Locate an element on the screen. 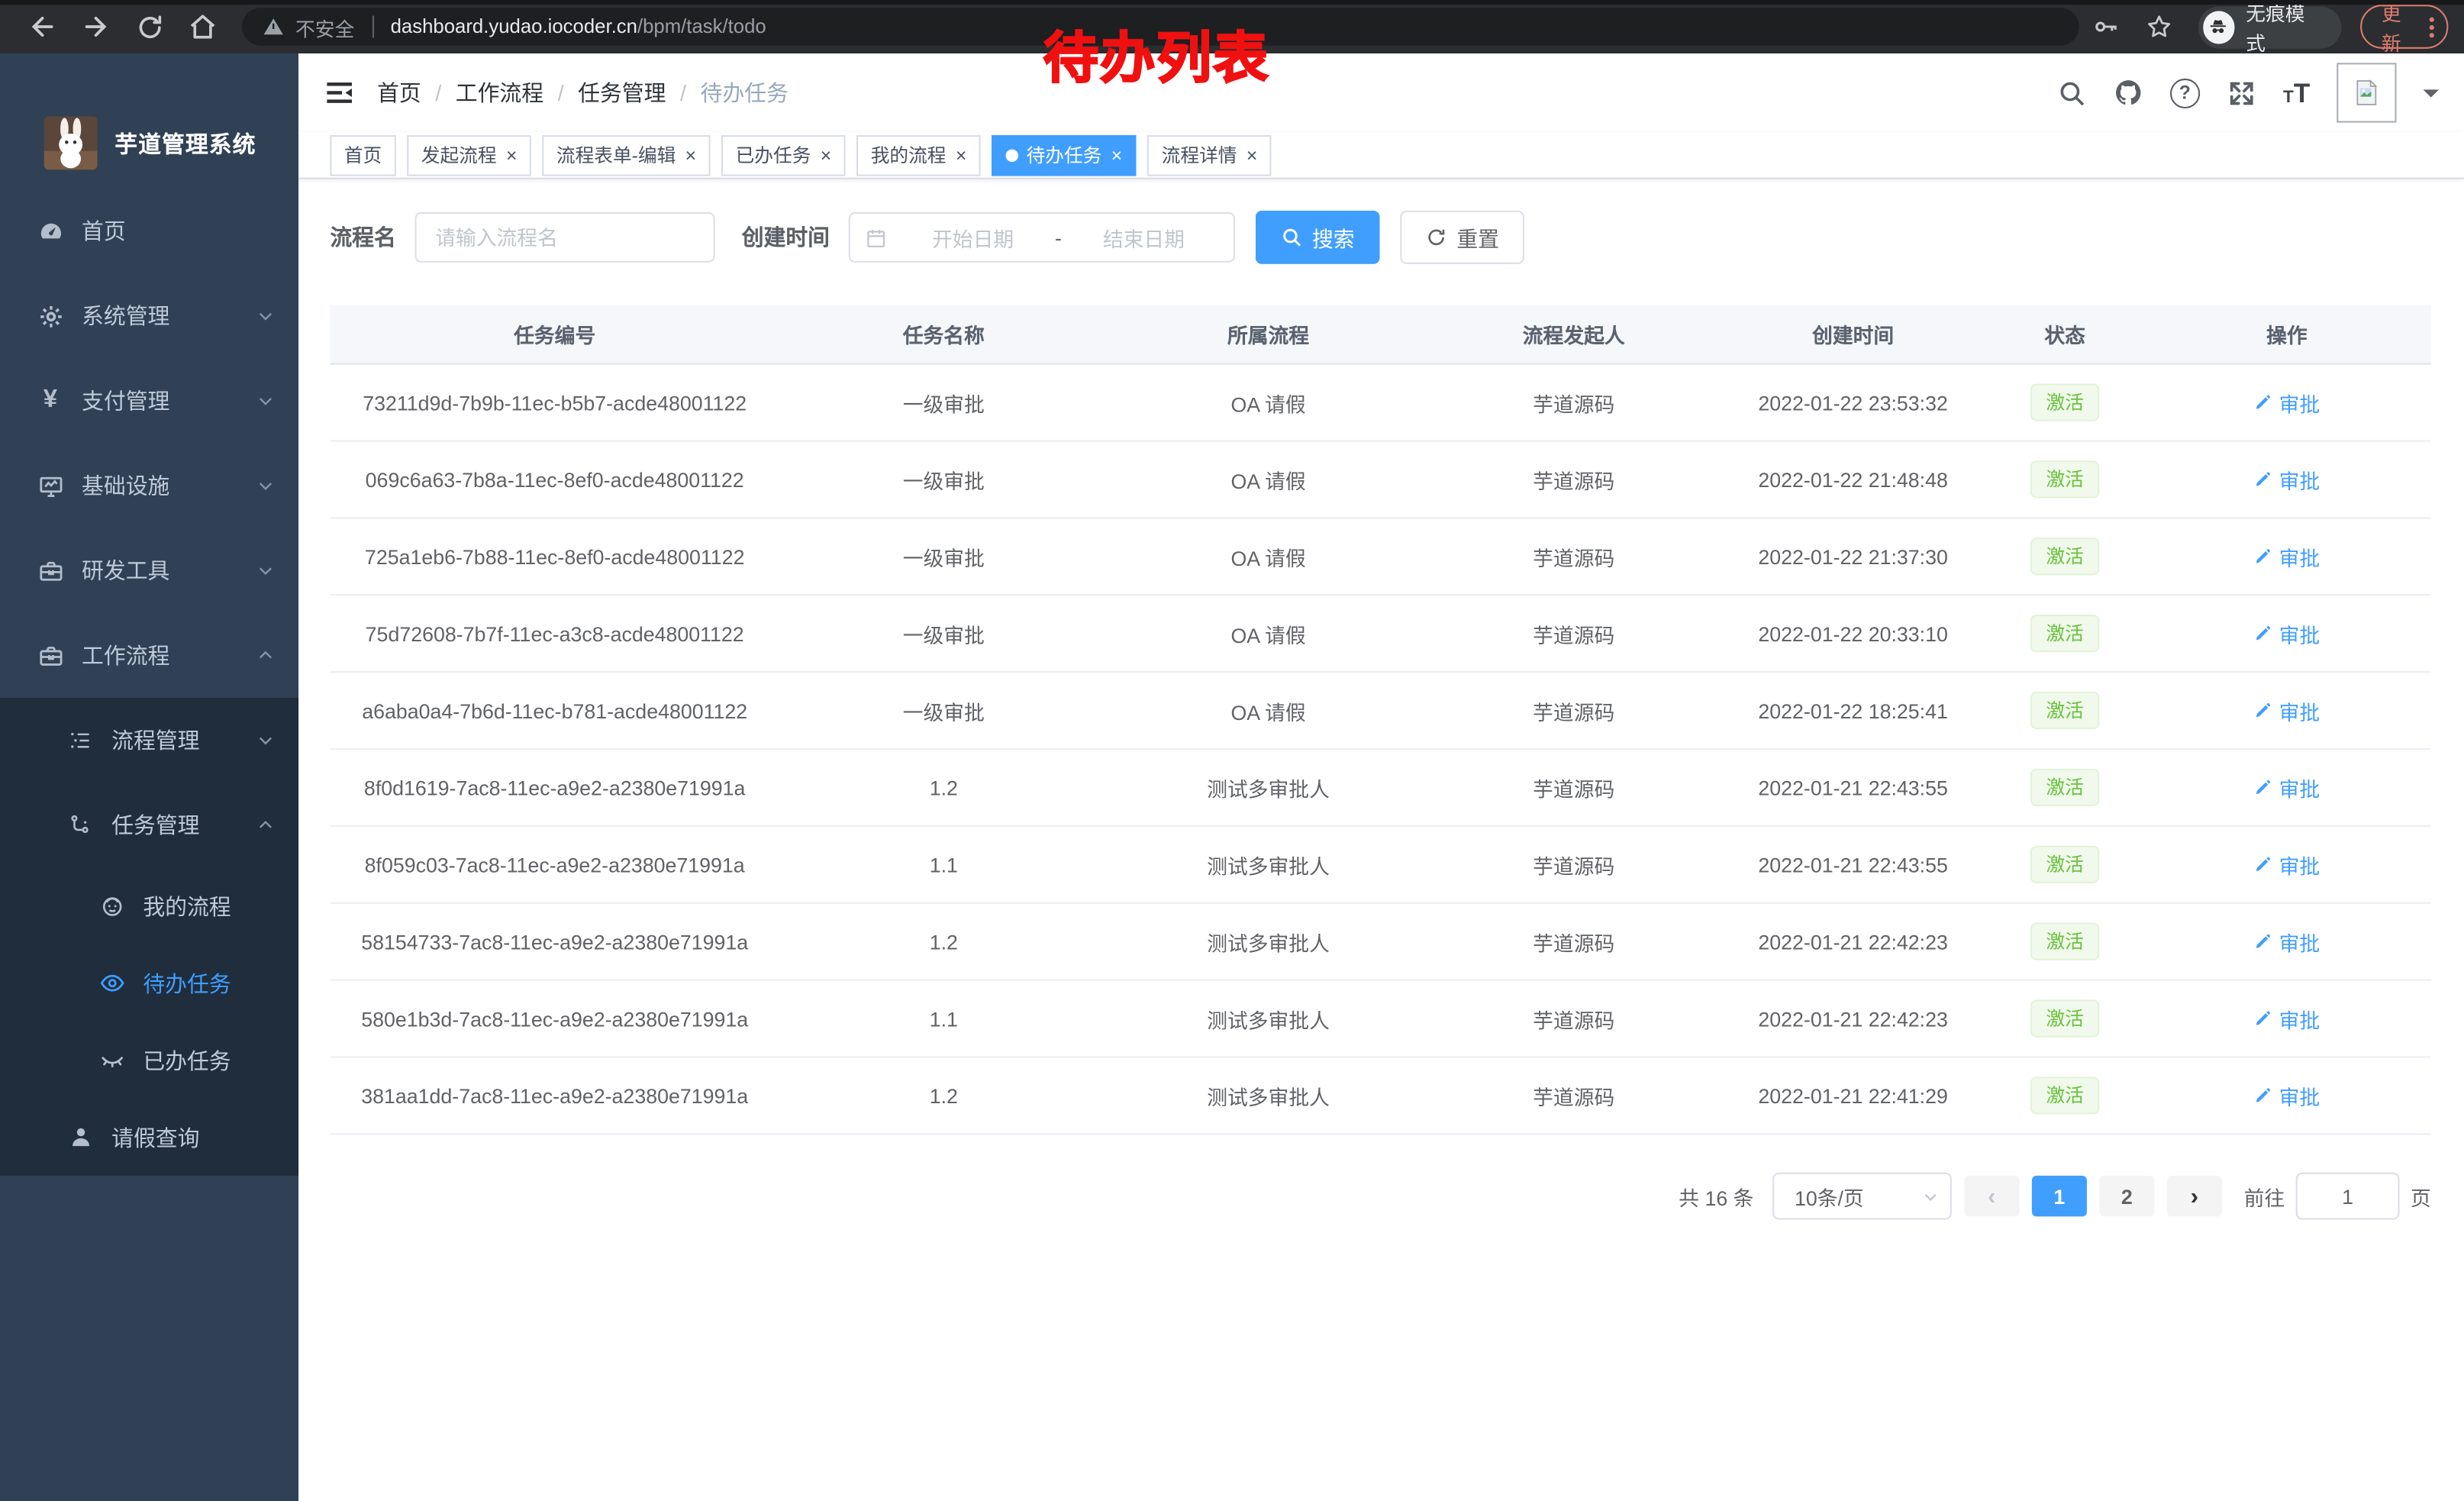 The height and width of the screenshot is (1501, 2464). next-page-button: › is located at coordinates (2194, 1196).